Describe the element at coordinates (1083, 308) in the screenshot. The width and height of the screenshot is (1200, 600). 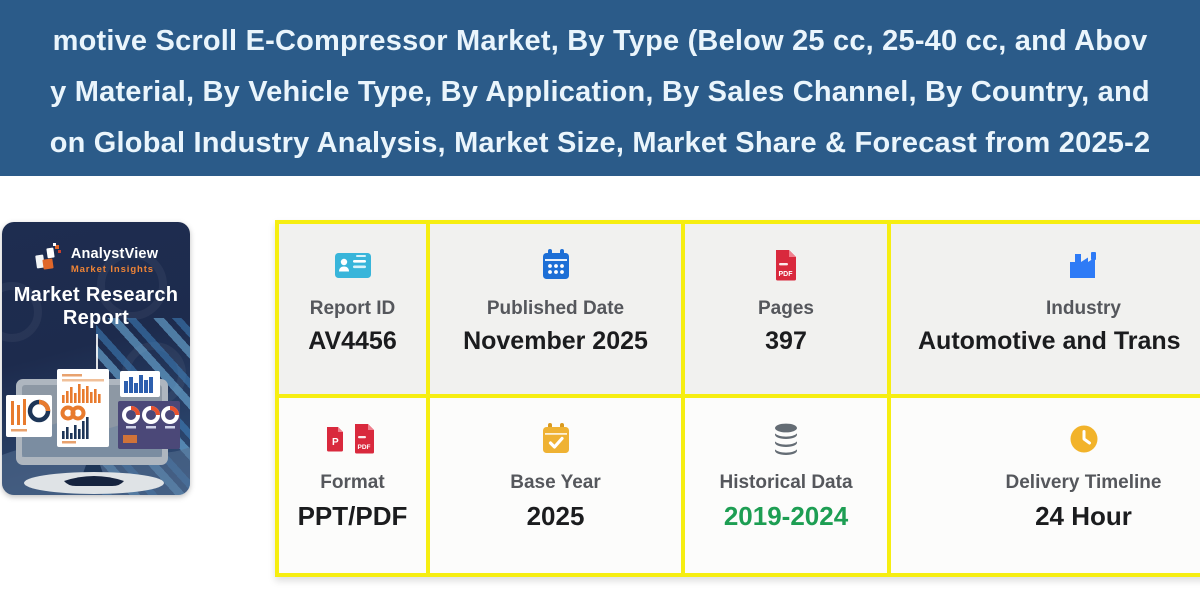
I see `cell-label: Industry` at that location.